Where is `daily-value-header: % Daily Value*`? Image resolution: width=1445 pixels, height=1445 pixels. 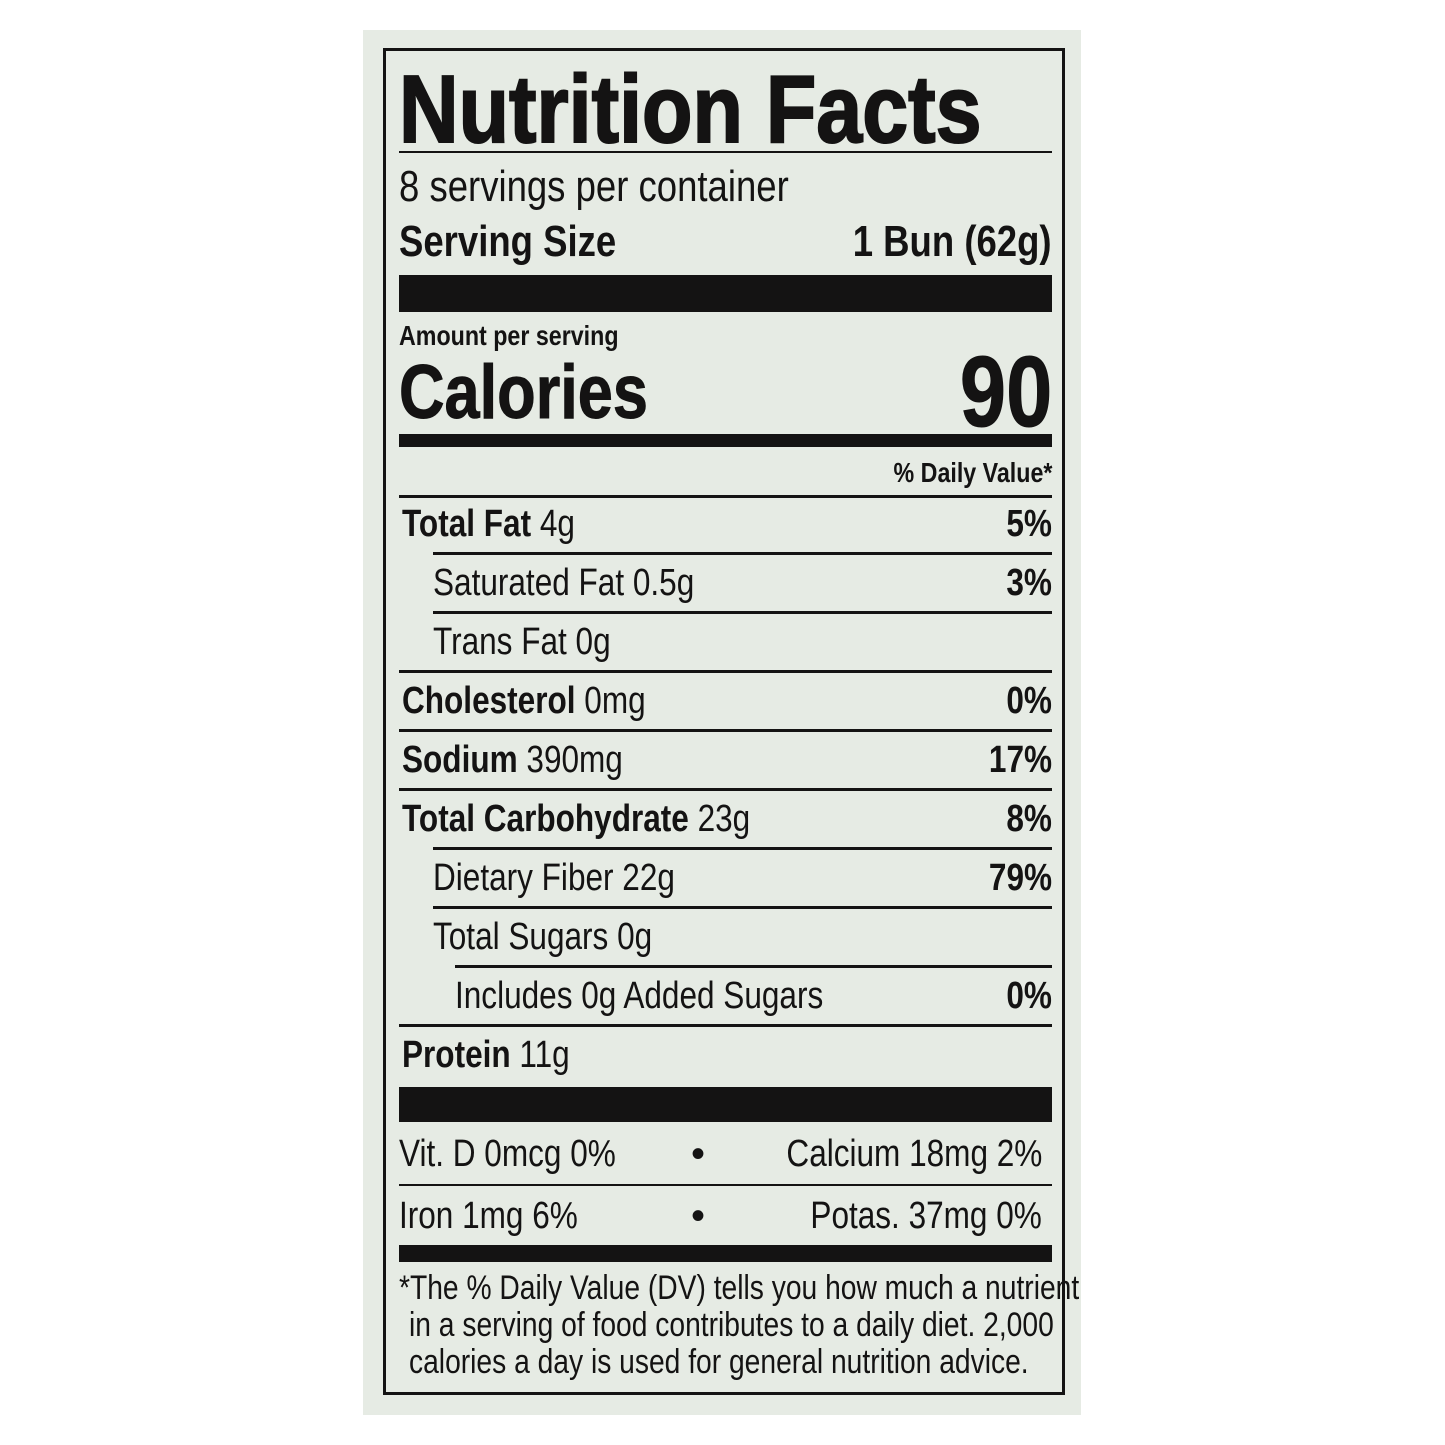 daily-value-header: % Daily Value* is located at coordinates (972, 472).